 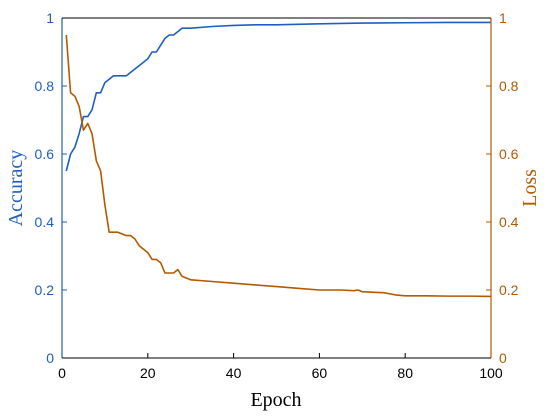 What do you see at coordinates (45, 222) in the screenshot?
I see `left-y-tick-label: 0.4` at bounding box center [45, 222].